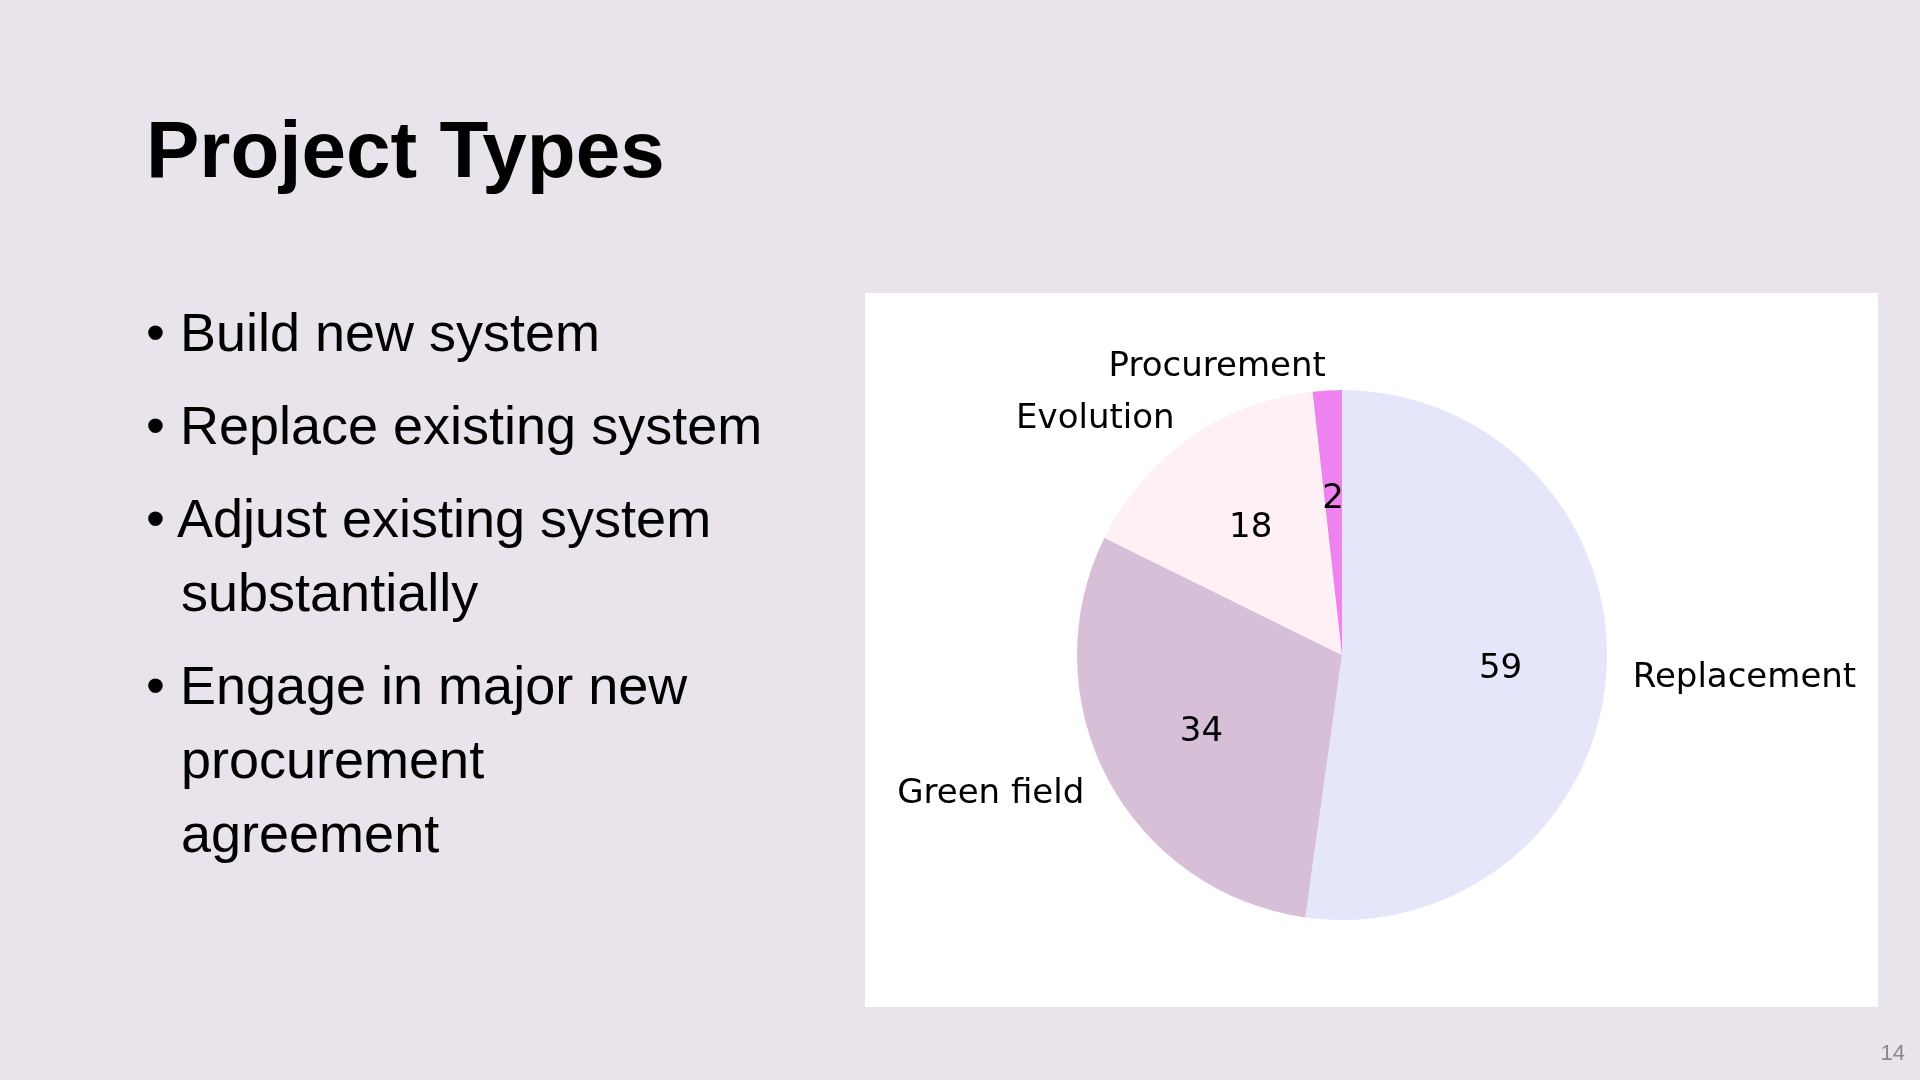  What do you see at coordinates (1744, 675) in the screenshot?
I see `slice-label: Replacement` at bounding box center [1744, 675].